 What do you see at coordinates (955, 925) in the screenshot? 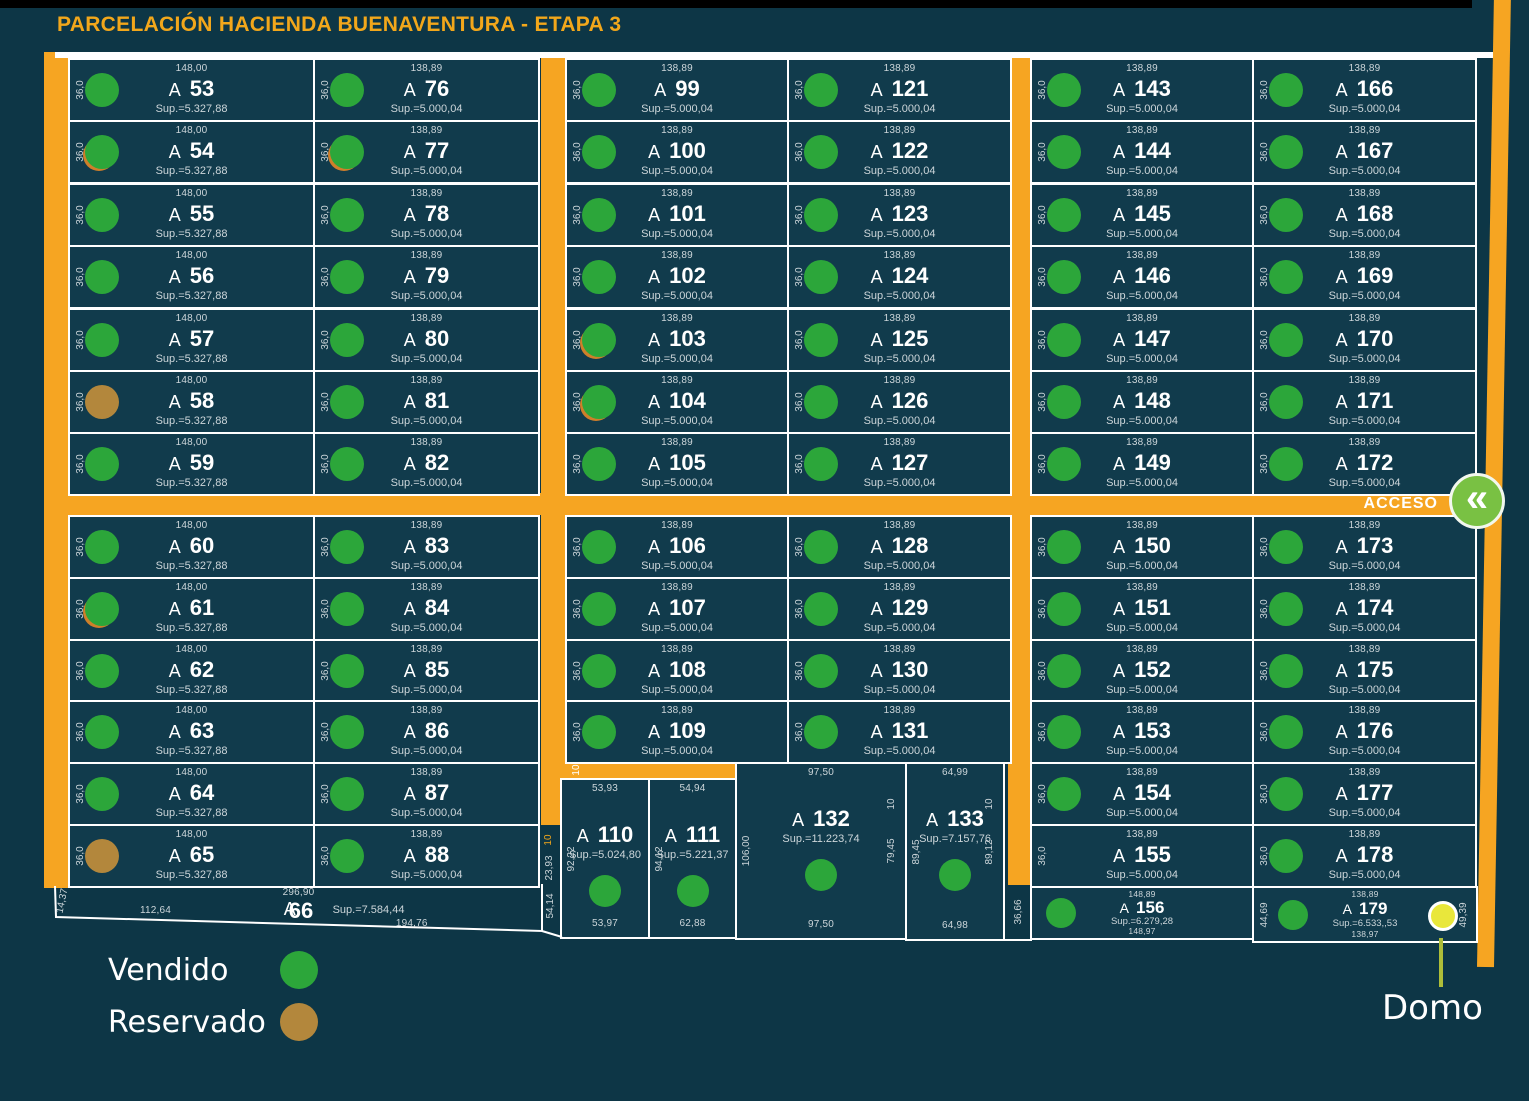
I see `bottom-dim-label: 64,98` at bounding box center [955, 925].